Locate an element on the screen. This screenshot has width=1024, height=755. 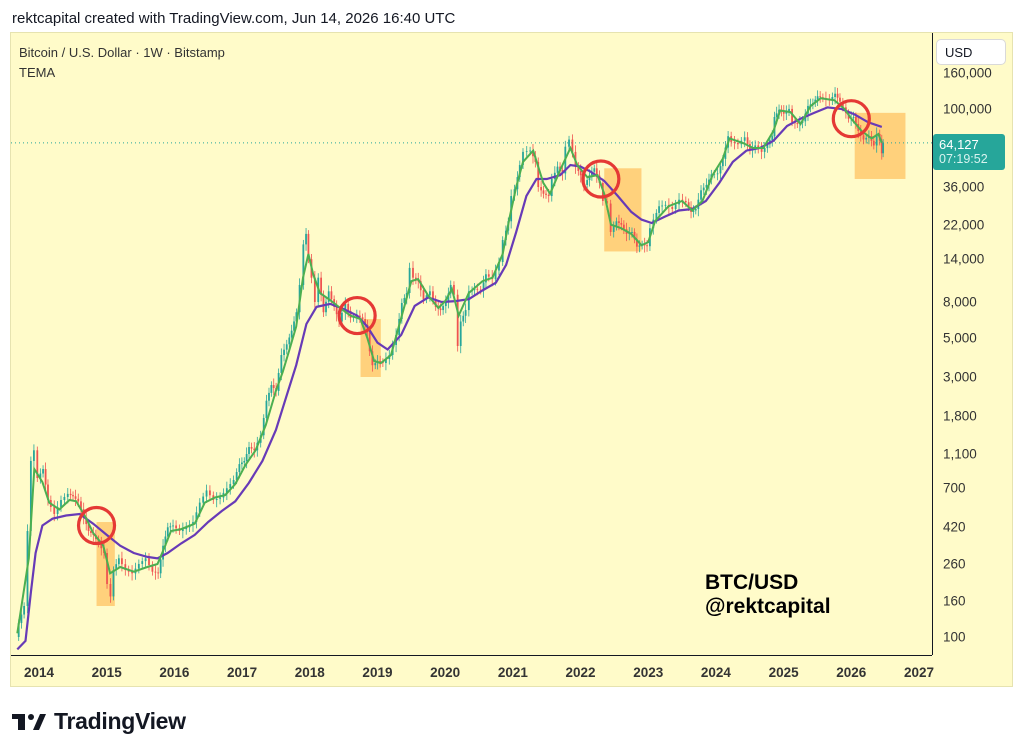
price-tick-label: 1,100 is located at coordinates (960, 454).